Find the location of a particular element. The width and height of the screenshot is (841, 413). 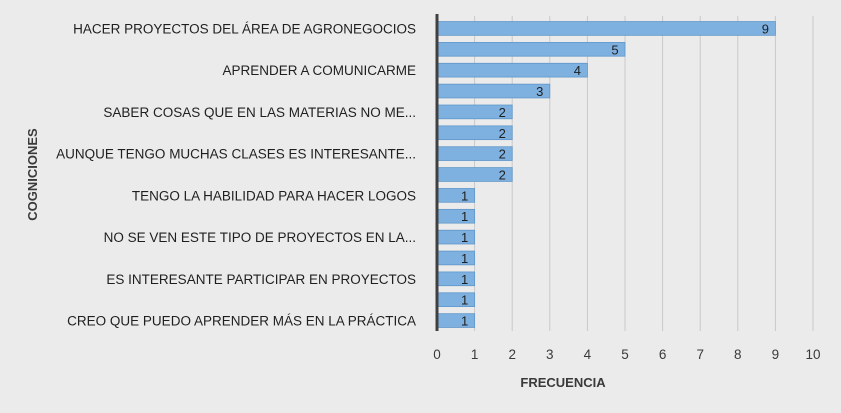

x-tick-label: 9 is located at coordinates (776, 354).